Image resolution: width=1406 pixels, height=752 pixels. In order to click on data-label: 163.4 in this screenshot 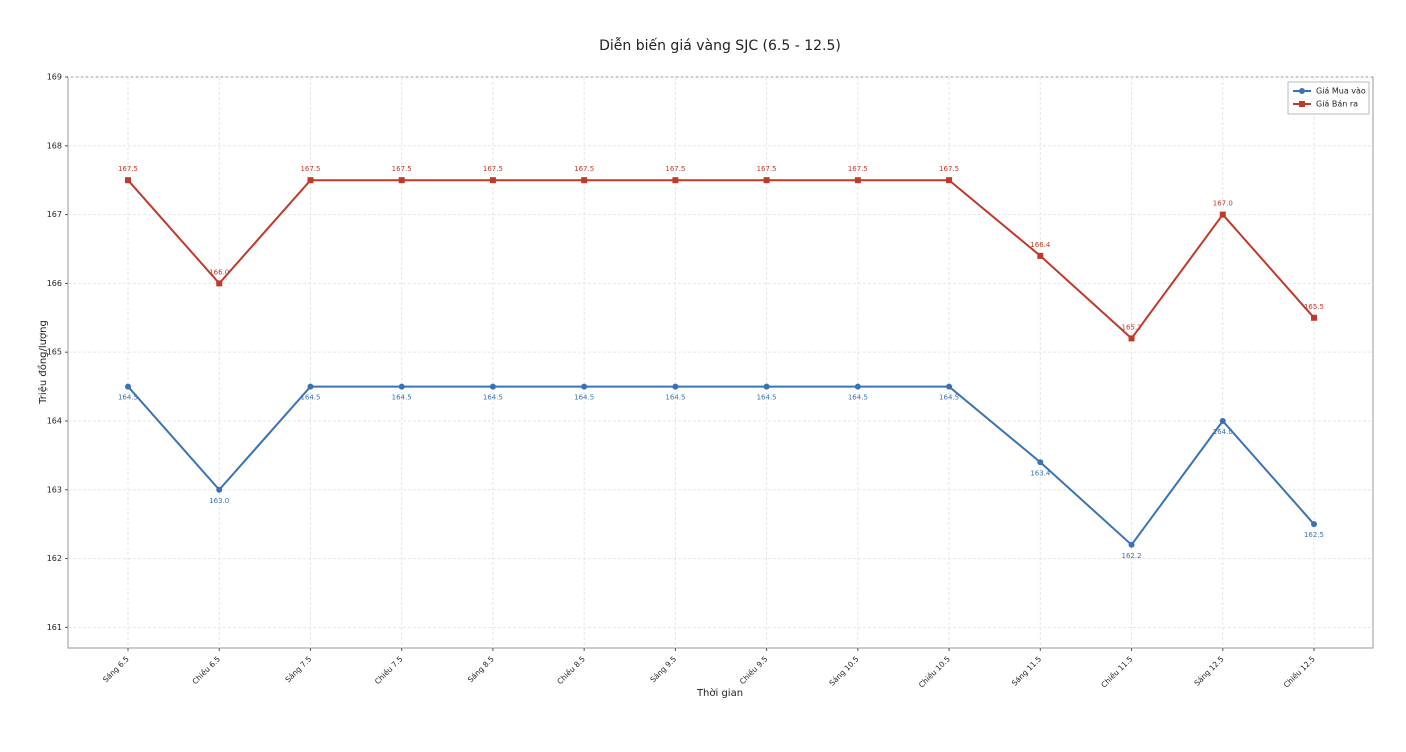, I will do `click(1040, 473)`.